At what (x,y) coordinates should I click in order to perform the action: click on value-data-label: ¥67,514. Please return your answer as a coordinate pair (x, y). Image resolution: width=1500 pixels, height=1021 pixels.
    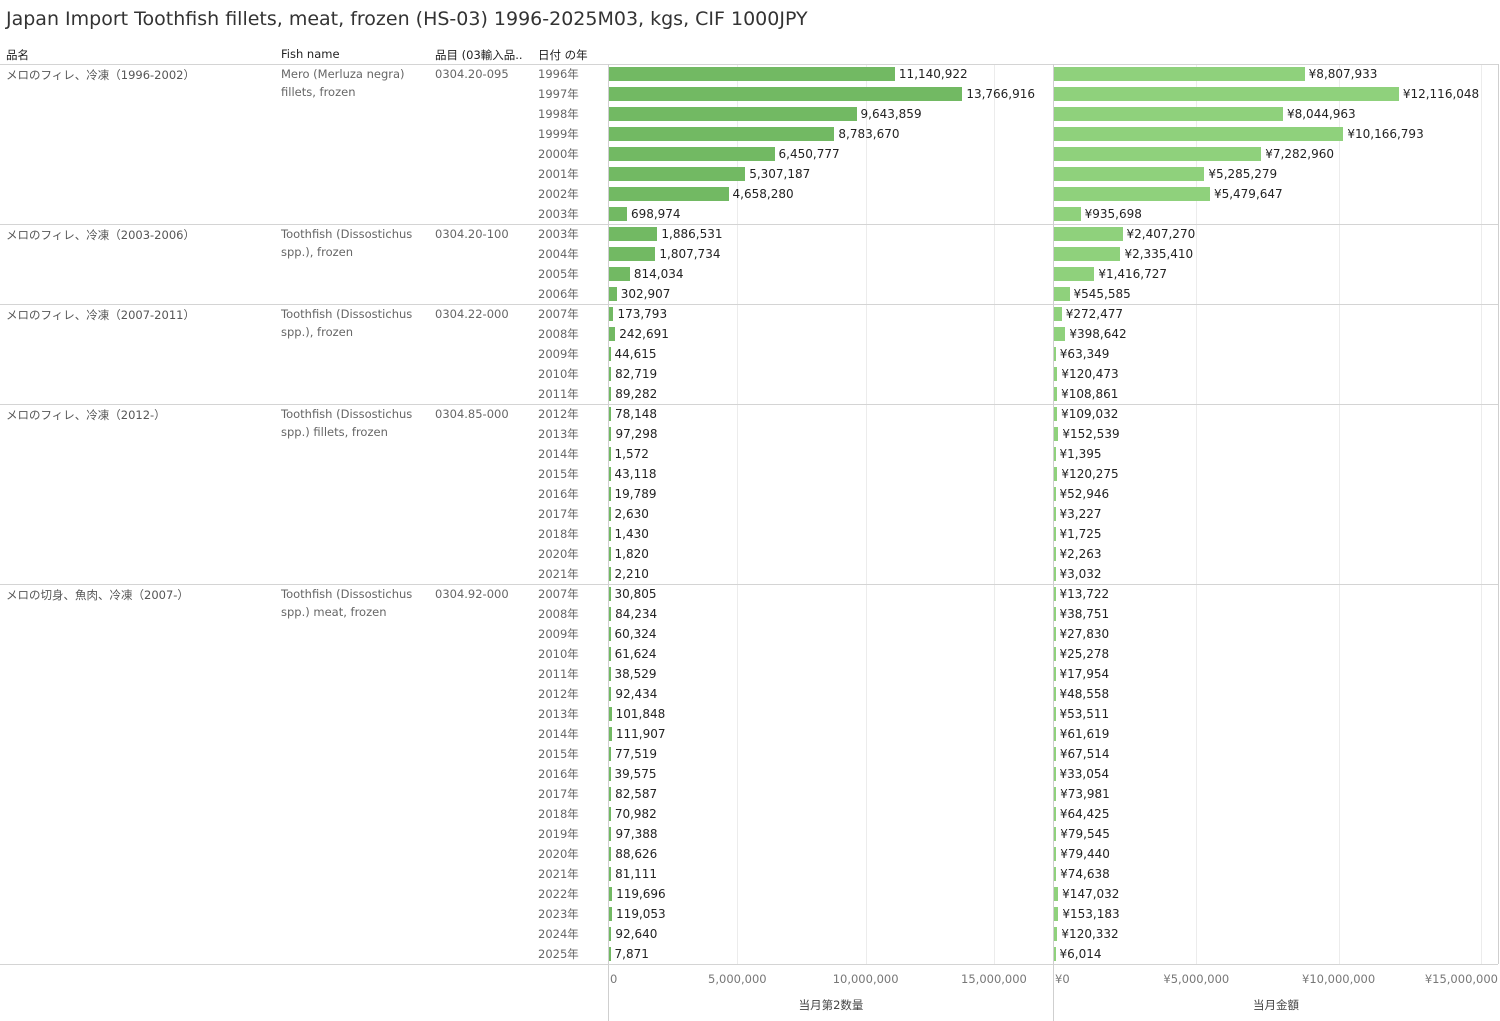
    Looking at the image, I should click on (1084, 754).